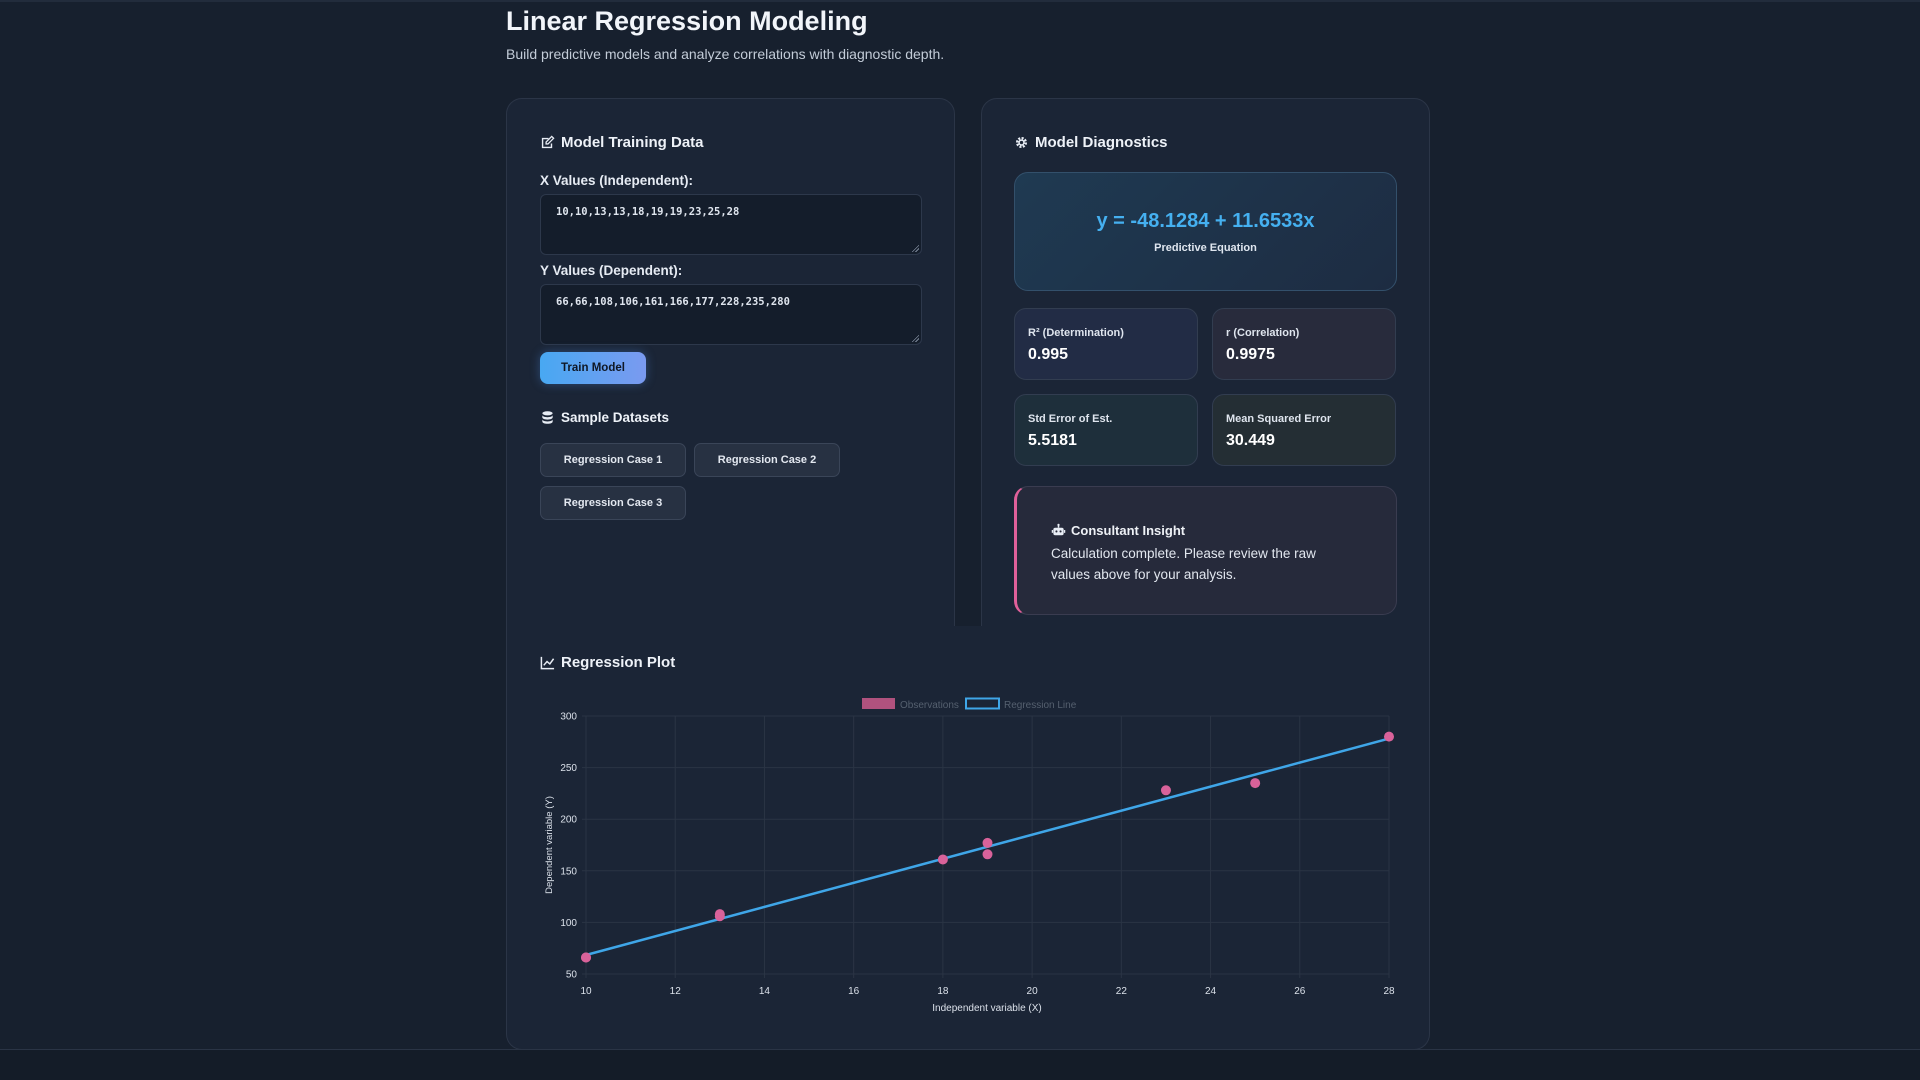 This screenshot has height=1080, width=1920. I want to click on chart-series, so click(987, 847).